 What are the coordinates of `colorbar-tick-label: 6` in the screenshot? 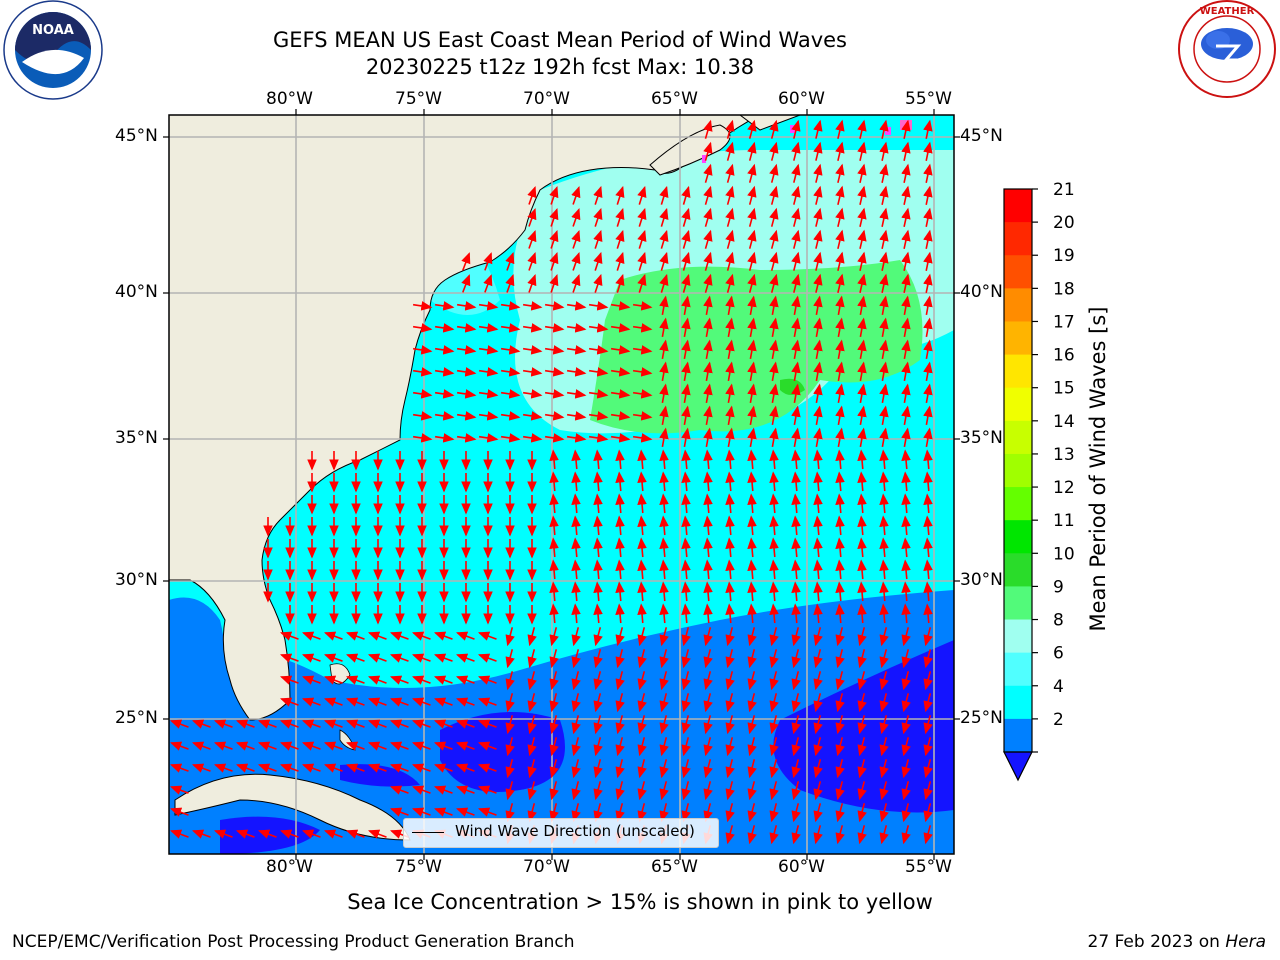 It's located at (1058, 654).